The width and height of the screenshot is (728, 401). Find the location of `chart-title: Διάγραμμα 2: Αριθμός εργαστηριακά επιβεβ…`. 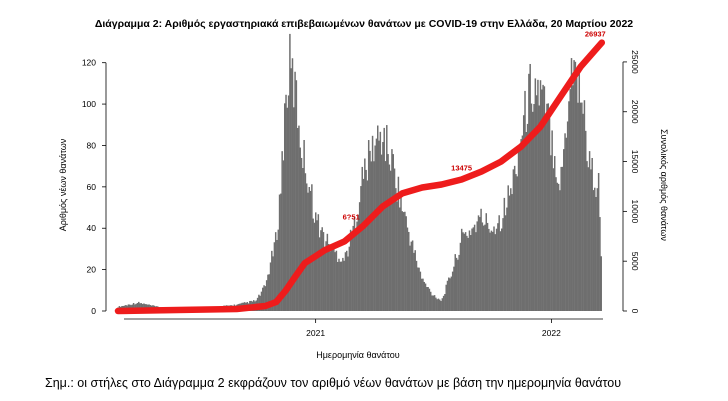

chart-title: Διάγραμμα 2: Αριθμός εργαστηριακά επιβεβ… is located at coordinates (364, 24).